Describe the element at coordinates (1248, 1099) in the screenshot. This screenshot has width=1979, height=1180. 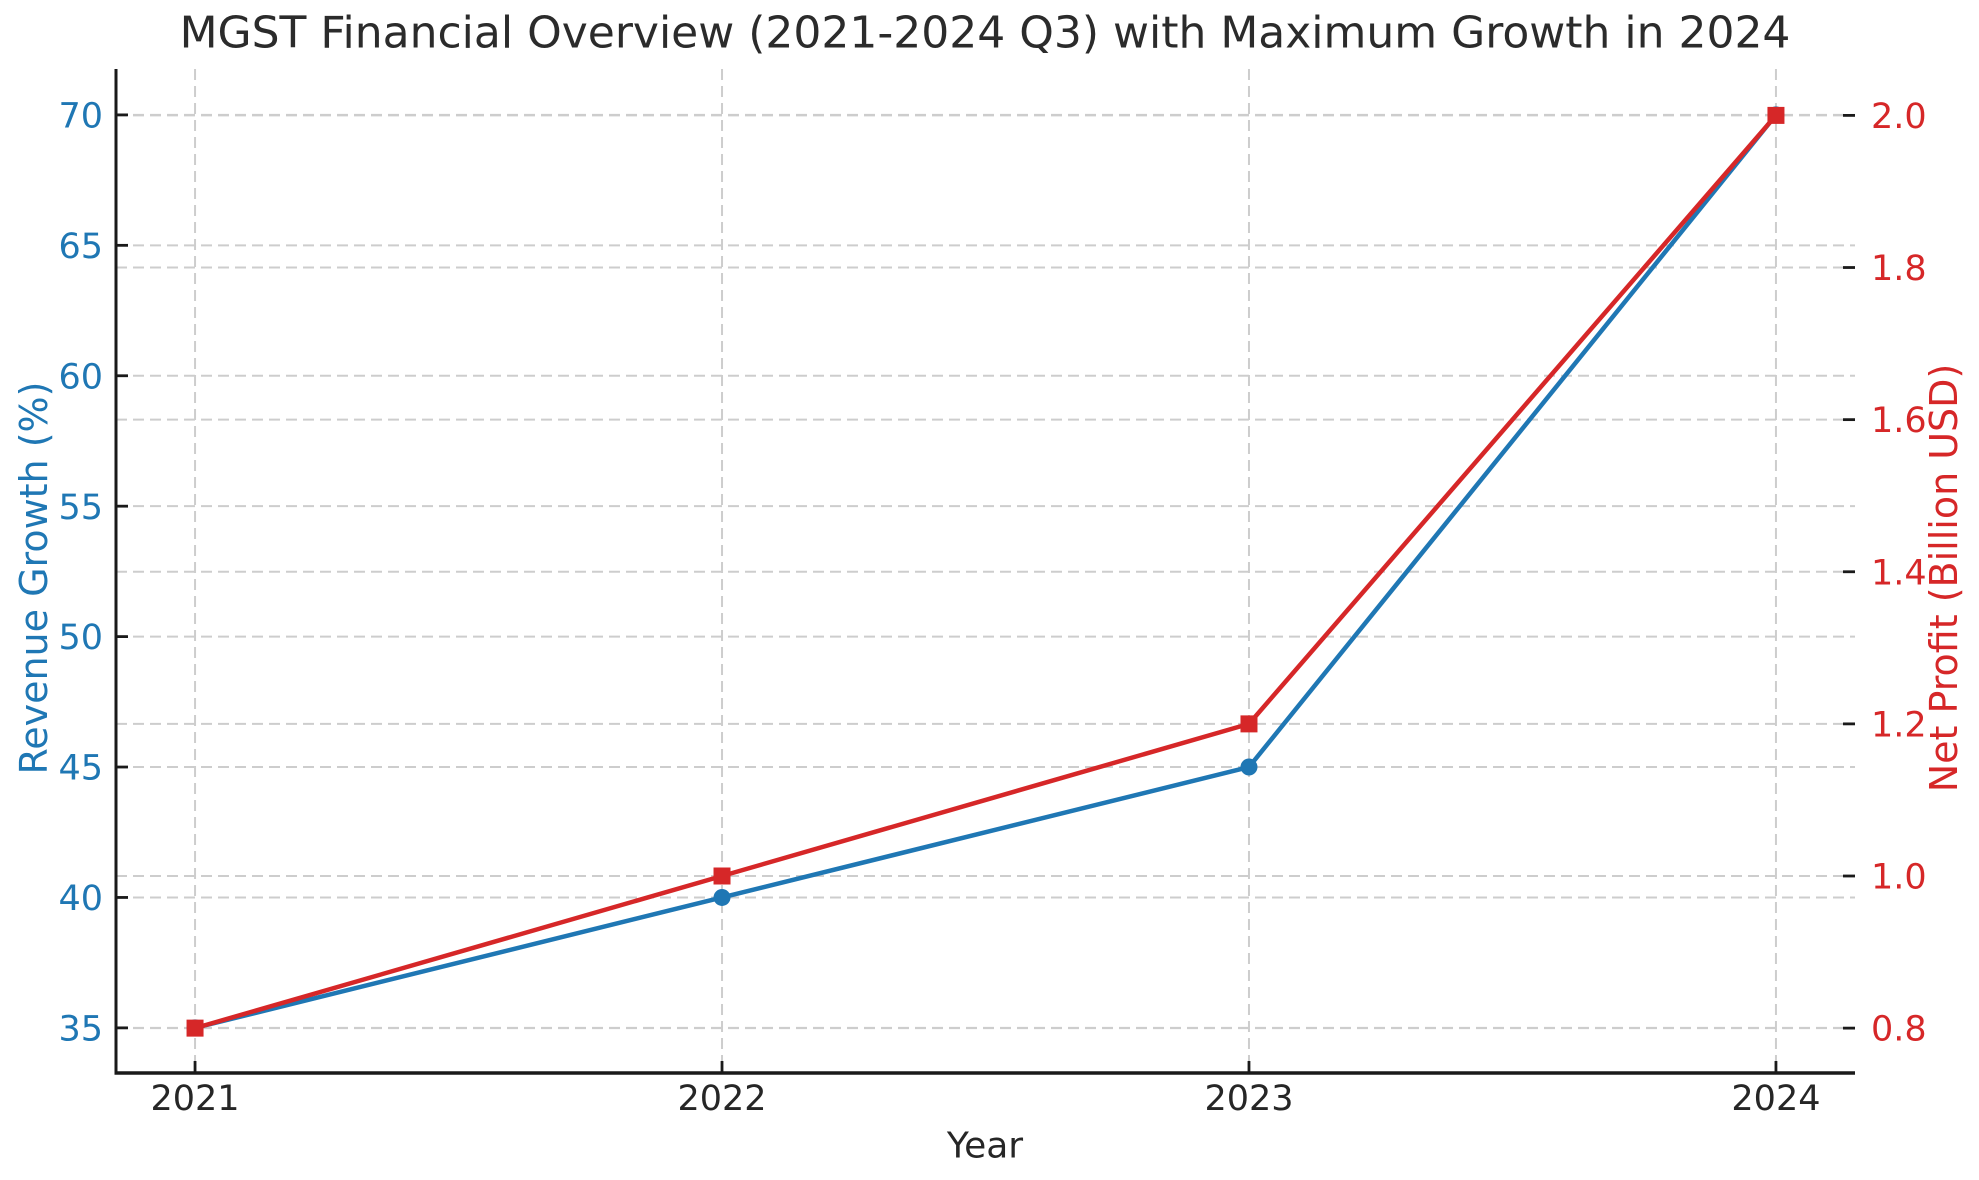
I see `x-tick-label: 2023` at that location.